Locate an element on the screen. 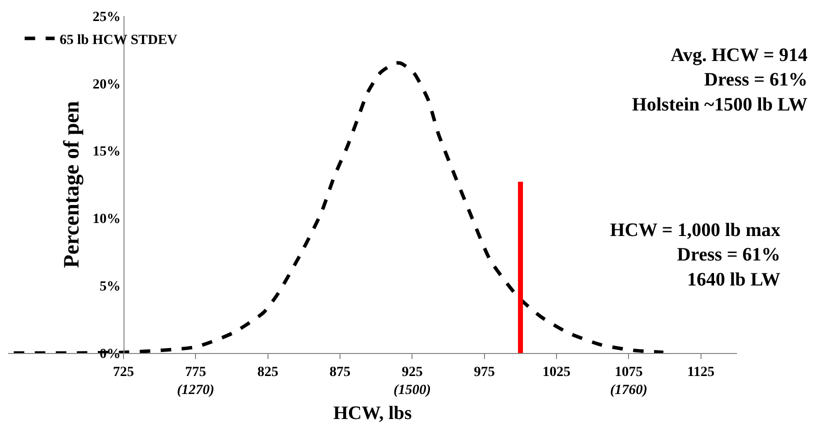  annotation: Avg. HCW = 914 Dress = 61% Holstein ~1500 lb LW is located at coordinates (720, 80).